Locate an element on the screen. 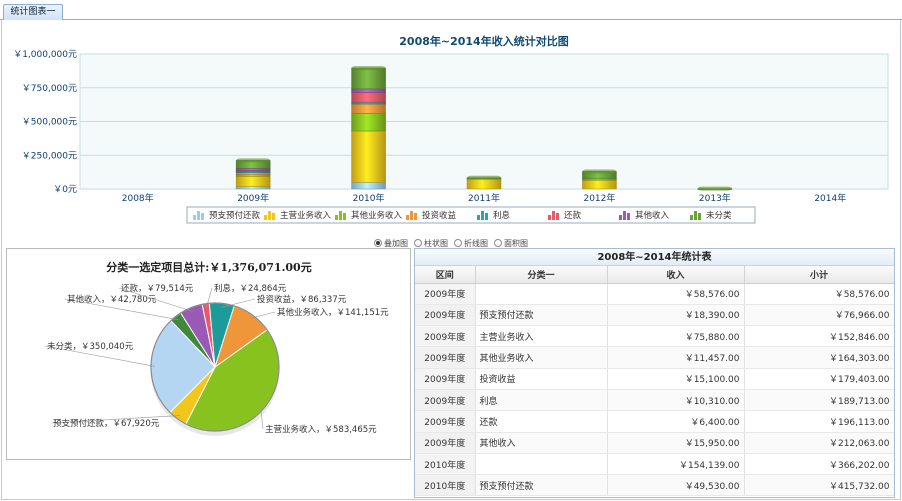 Image resolution: width=902 pixels, height=501 pixels. pie-slice-label: 其他收入，￥42,780元 is located at coordinates (112, 299).